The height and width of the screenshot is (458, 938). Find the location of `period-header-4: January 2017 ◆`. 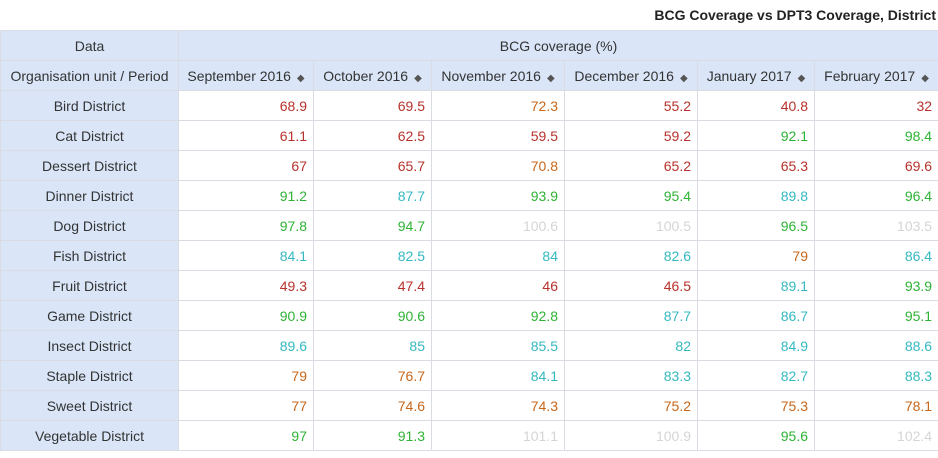

period-header-4: January 2017 ◆ is located at coordinates (756, 75).